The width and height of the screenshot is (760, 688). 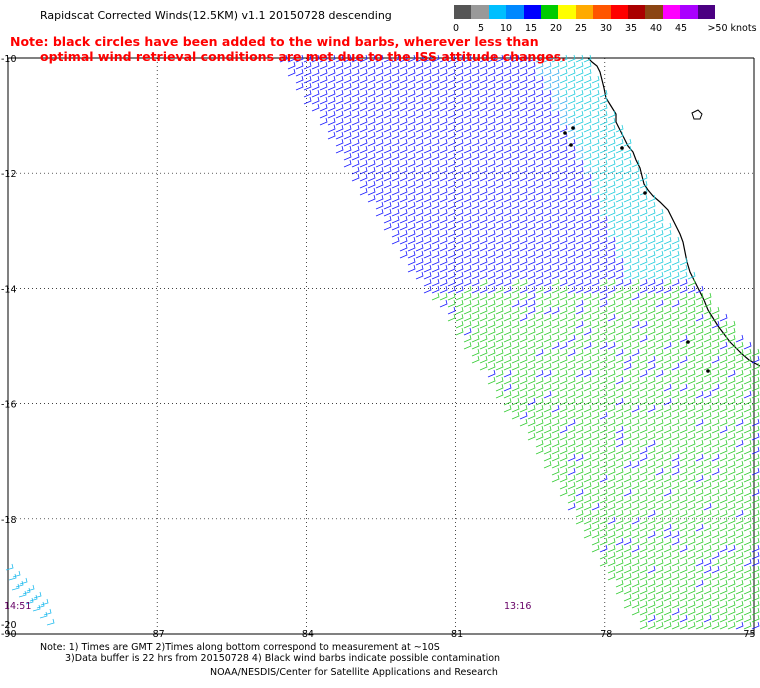 What do you see at coordinates (9, 289) in the screenshot?
I see `y-tick-label: -14` at bounding box center [9, 289].